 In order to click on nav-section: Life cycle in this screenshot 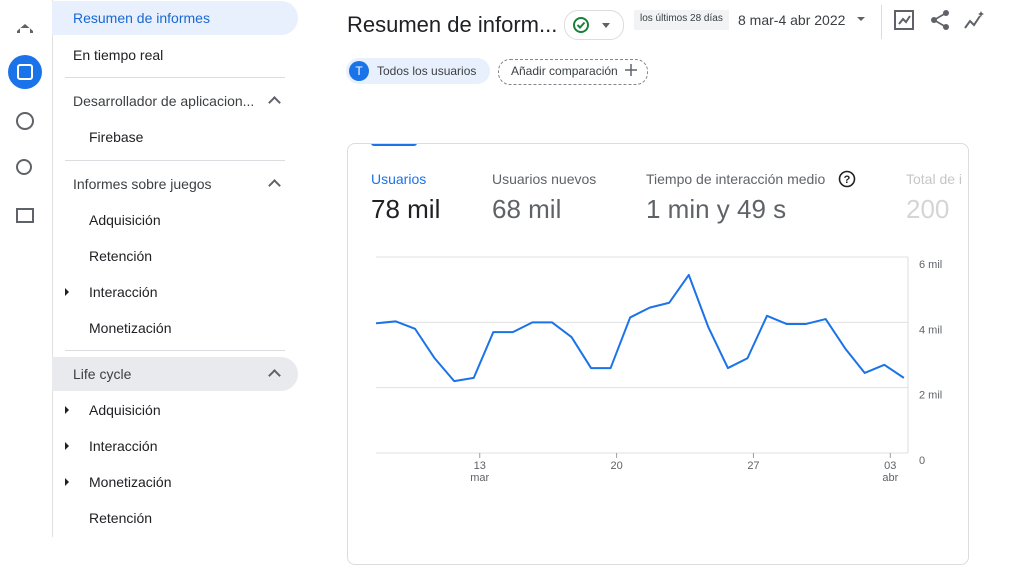, I will do `click(102, 374)`.